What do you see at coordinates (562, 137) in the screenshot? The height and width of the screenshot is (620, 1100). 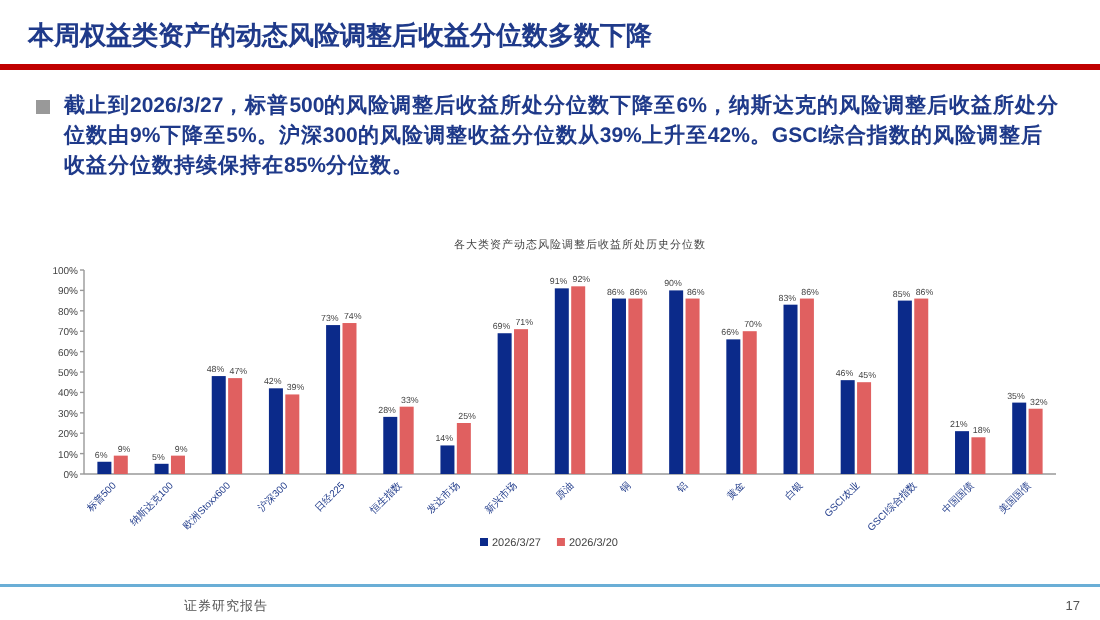 I see `chart-subtitle: 截止到2026/3/27，标普500的风险调整后收益所处分位数下降至6%，纳斯达克的风险调整后收益所处分位数由9%下降至5%。沪深300的风险调整收益分位数从39%上升至42%。GSCI综合指数的风险调整后收益分位数持续保持在85%分位数。` at bounding box center [562, 137].